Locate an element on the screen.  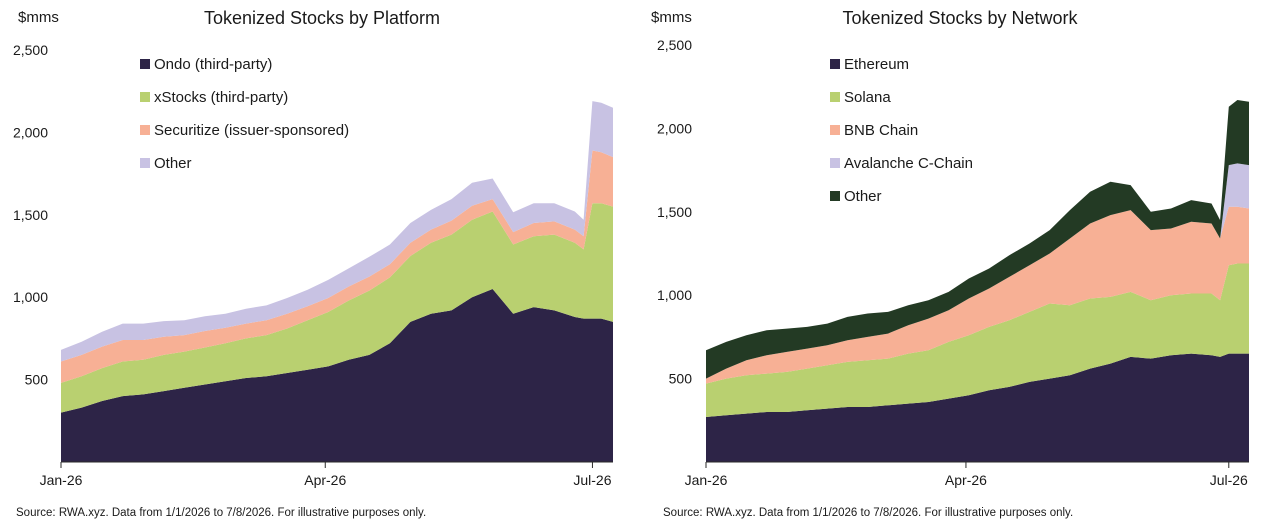
chart-1-legend-label: BNB Chain is located at coordinates (881, 130).